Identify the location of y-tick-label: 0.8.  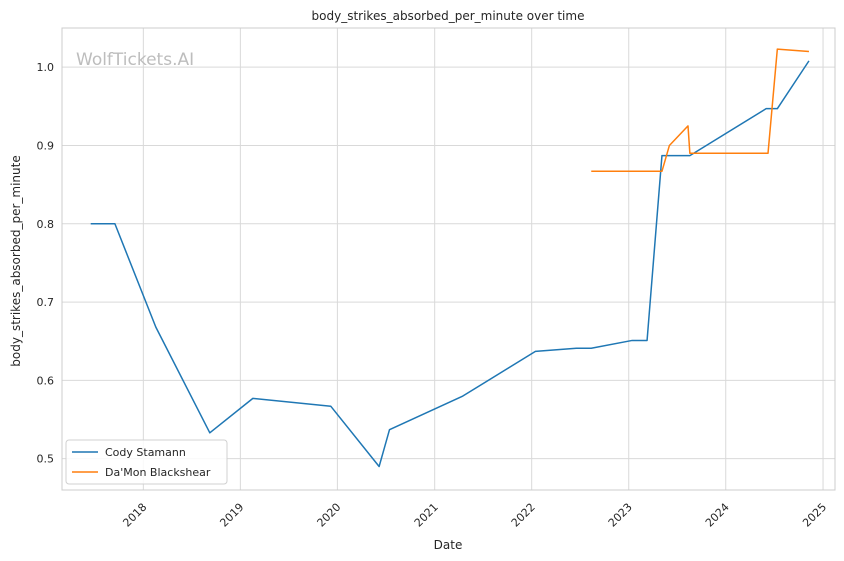
(46, 224).